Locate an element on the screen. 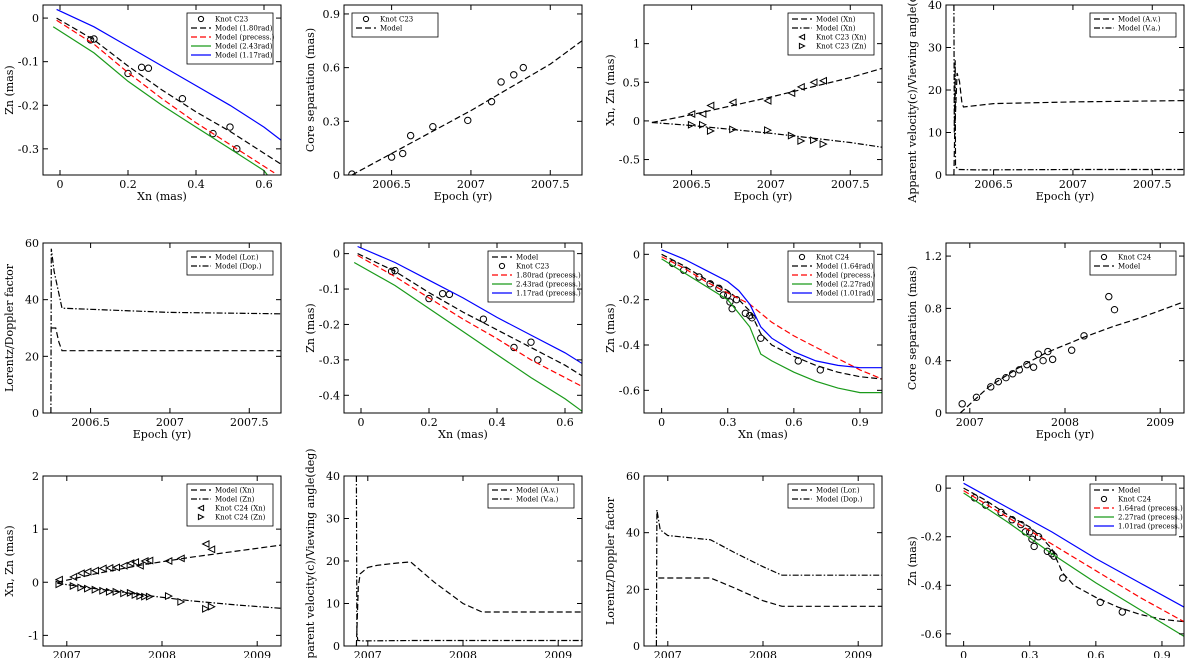 The height and width of the screenshot is (658, 1200). legend-label: 1.80rad (precess.) is located at coordinates (548, 276).